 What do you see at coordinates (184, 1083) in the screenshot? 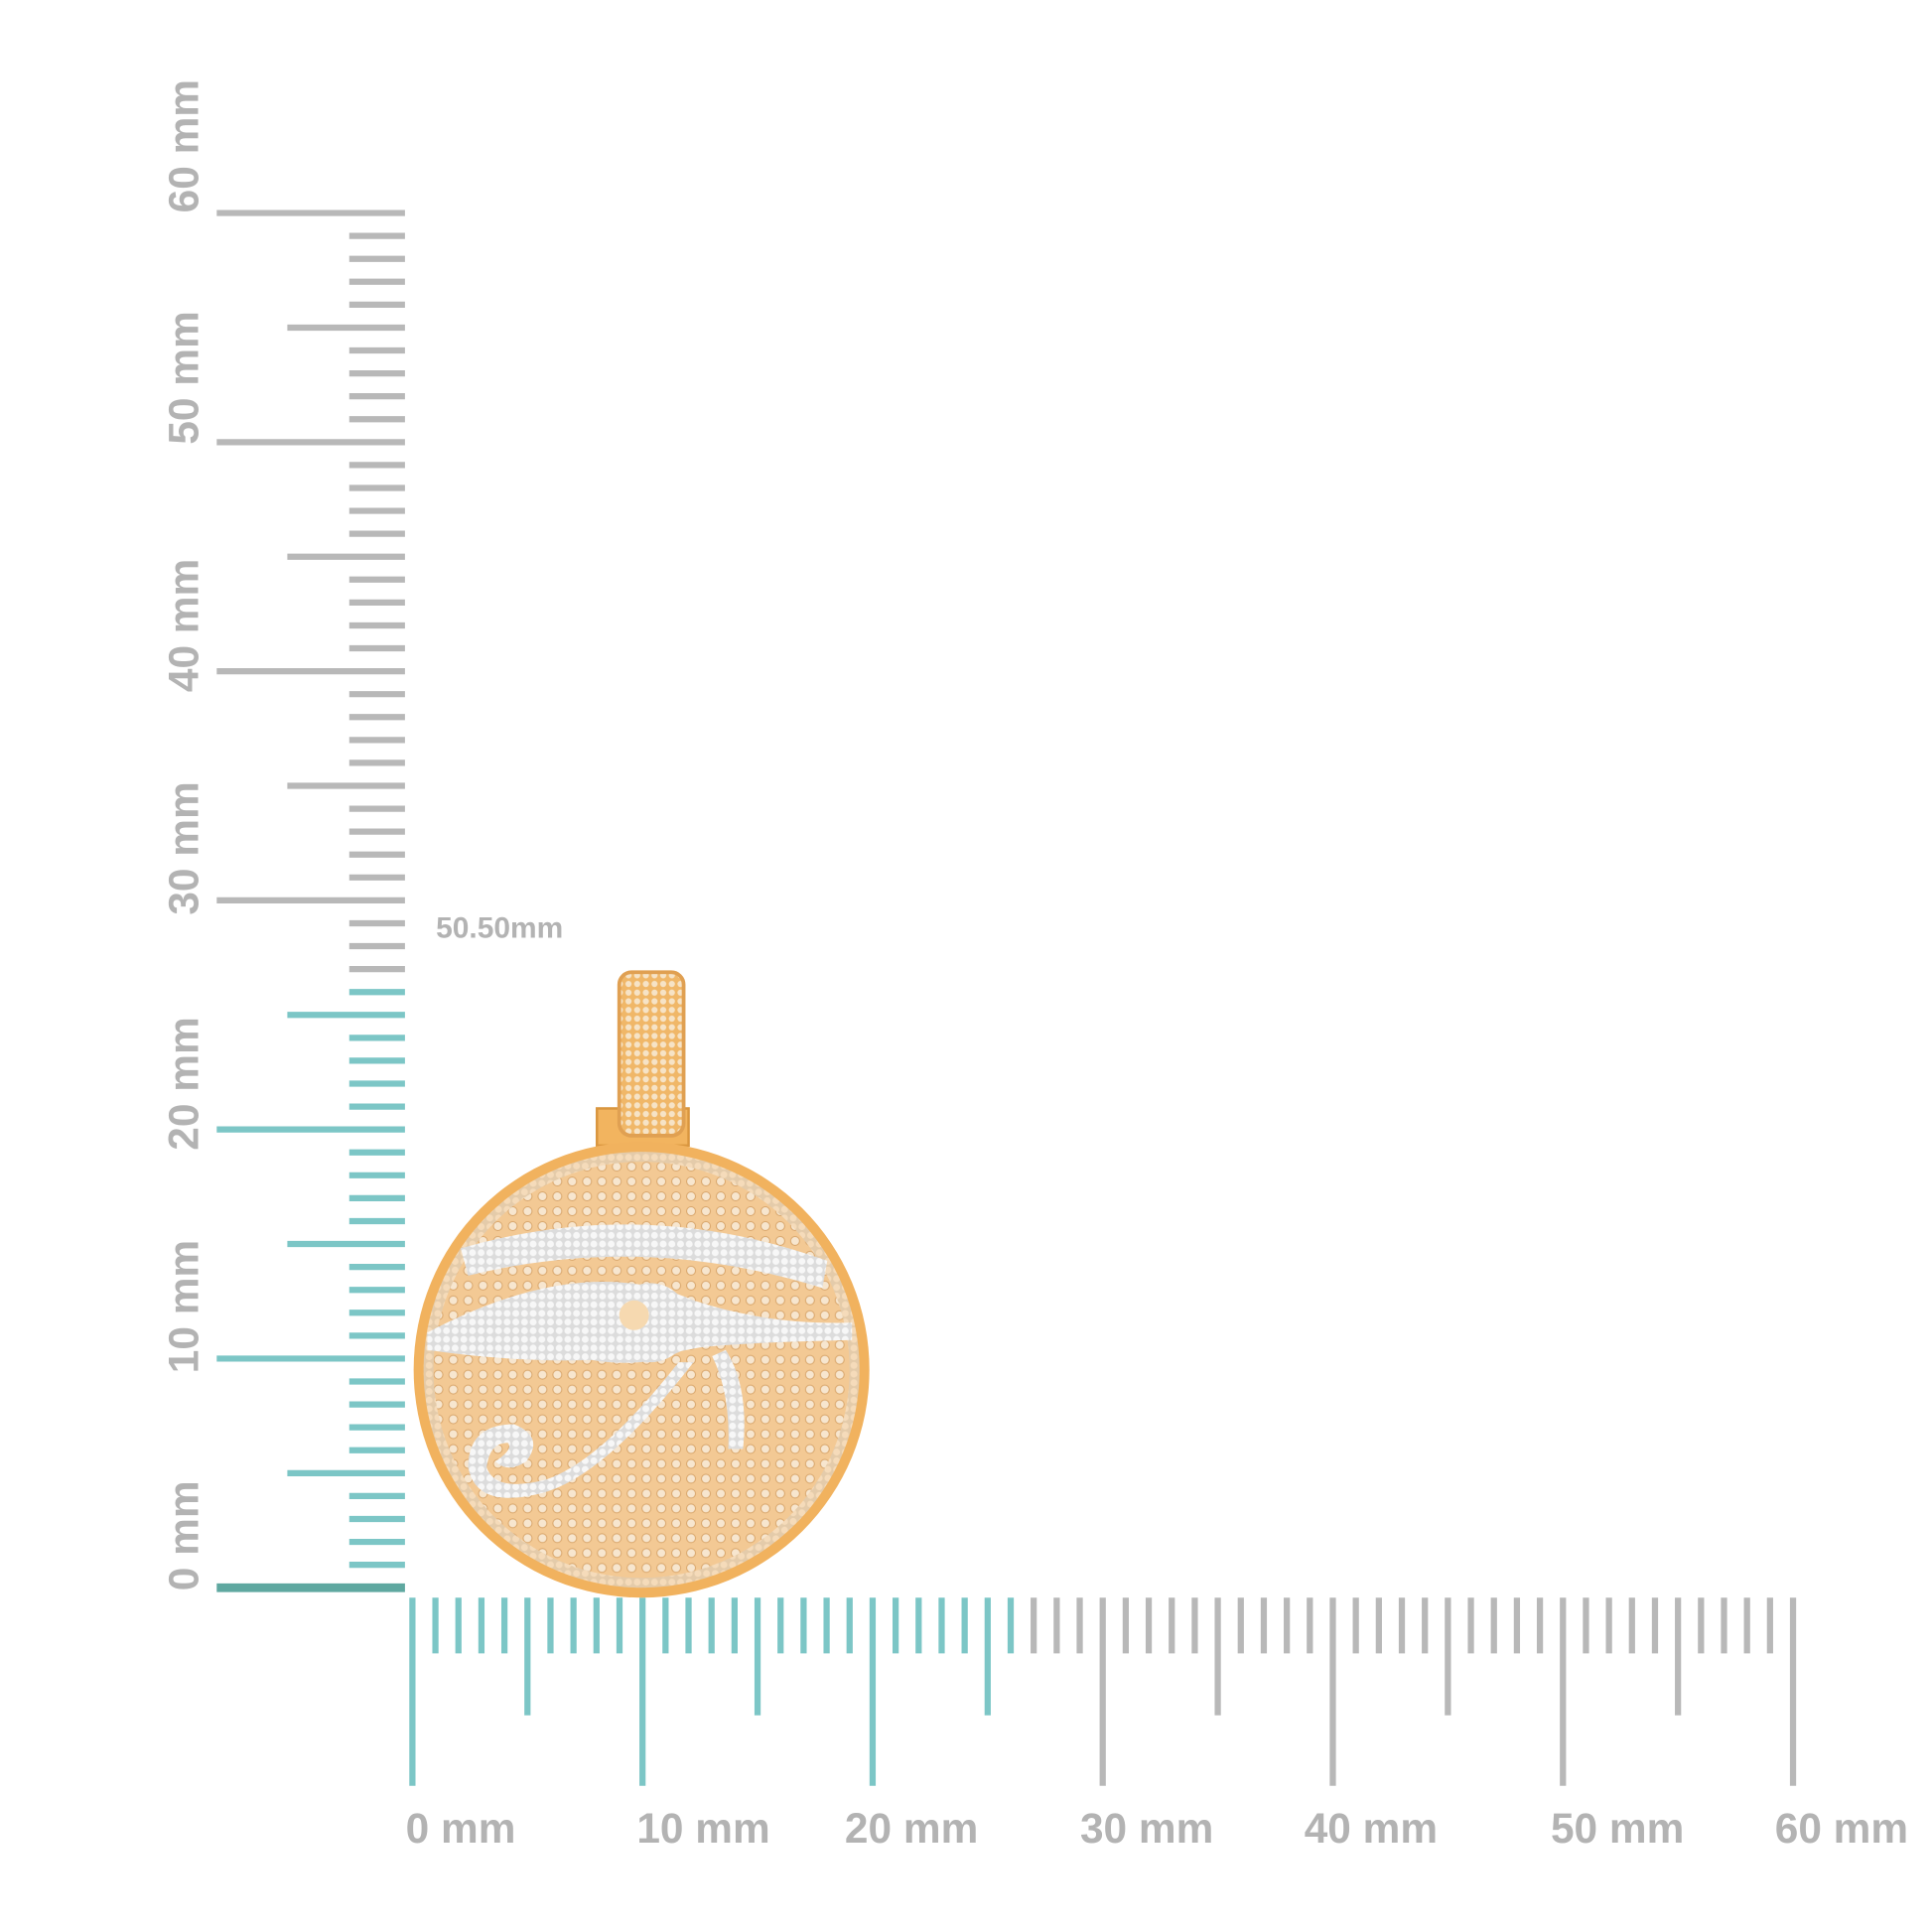
I see `y-ruler-label: 20 mm` at bounding box center [184, 1083].